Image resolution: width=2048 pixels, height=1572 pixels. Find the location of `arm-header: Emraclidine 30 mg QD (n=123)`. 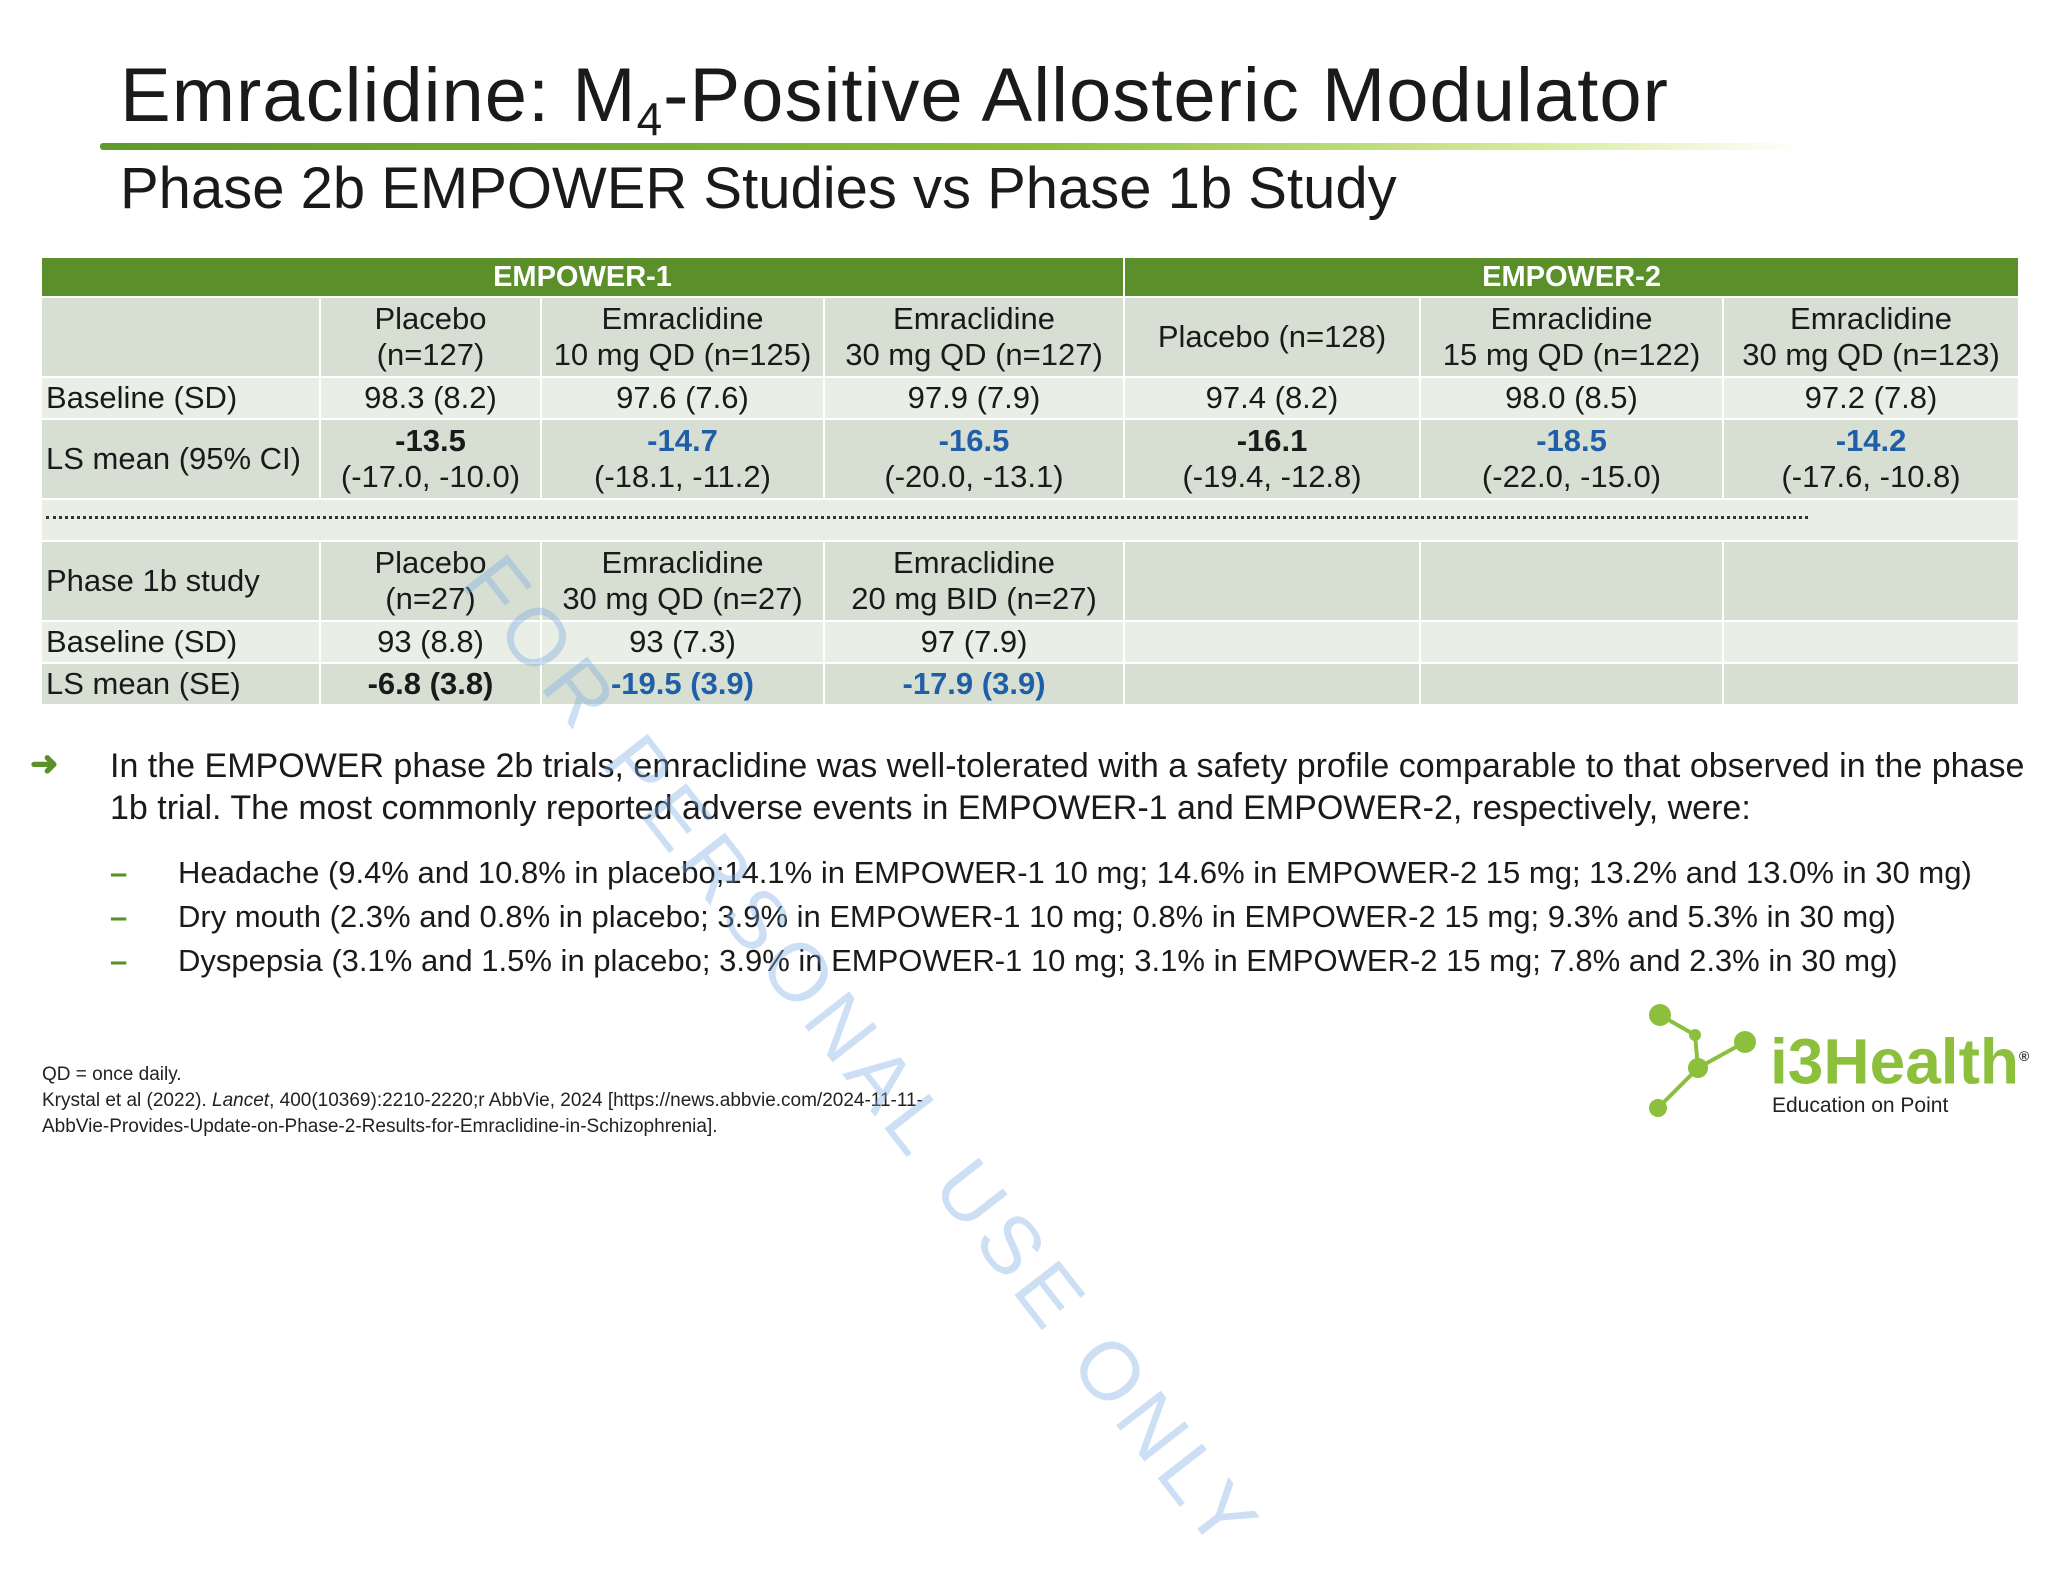

arm-header: Emraclidine 30 mg QD (n=123) is located at coordinates (1871, 337).